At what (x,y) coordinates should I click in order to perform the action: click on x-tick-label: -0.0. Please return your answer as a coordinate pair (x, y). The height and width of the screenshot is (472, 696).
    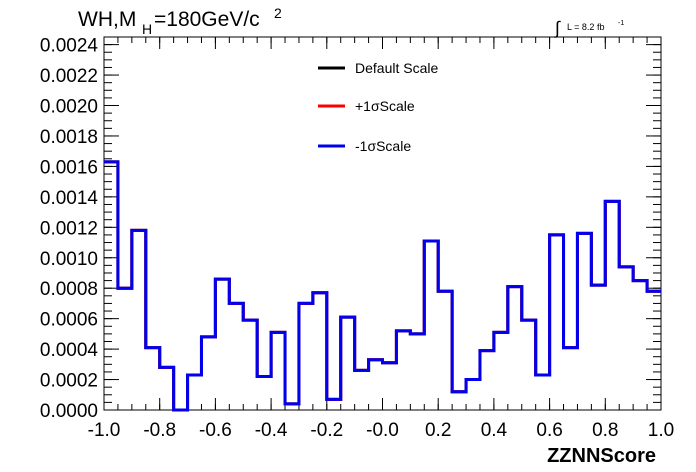
    Looking at the image, I should click on (382, 430).